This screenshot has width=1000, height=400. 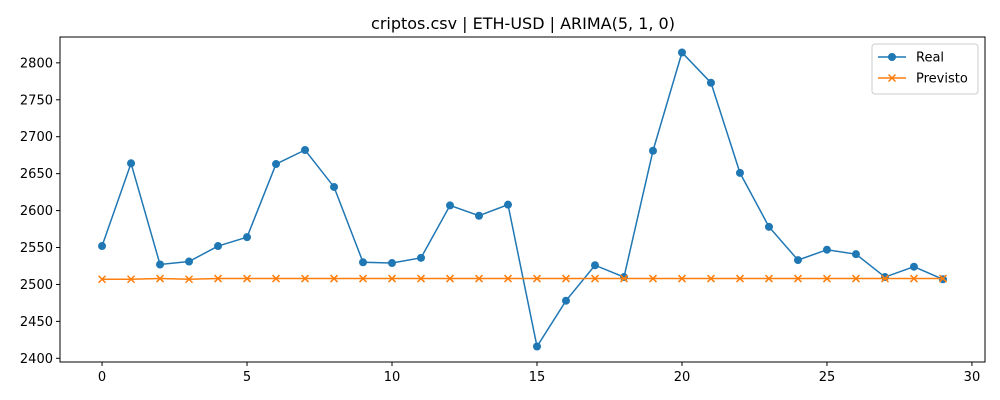 What do you see at coordinates (36, 322) in the screenshot?
I see `y-tick-label: 2450` at bounding box center [36, 322].